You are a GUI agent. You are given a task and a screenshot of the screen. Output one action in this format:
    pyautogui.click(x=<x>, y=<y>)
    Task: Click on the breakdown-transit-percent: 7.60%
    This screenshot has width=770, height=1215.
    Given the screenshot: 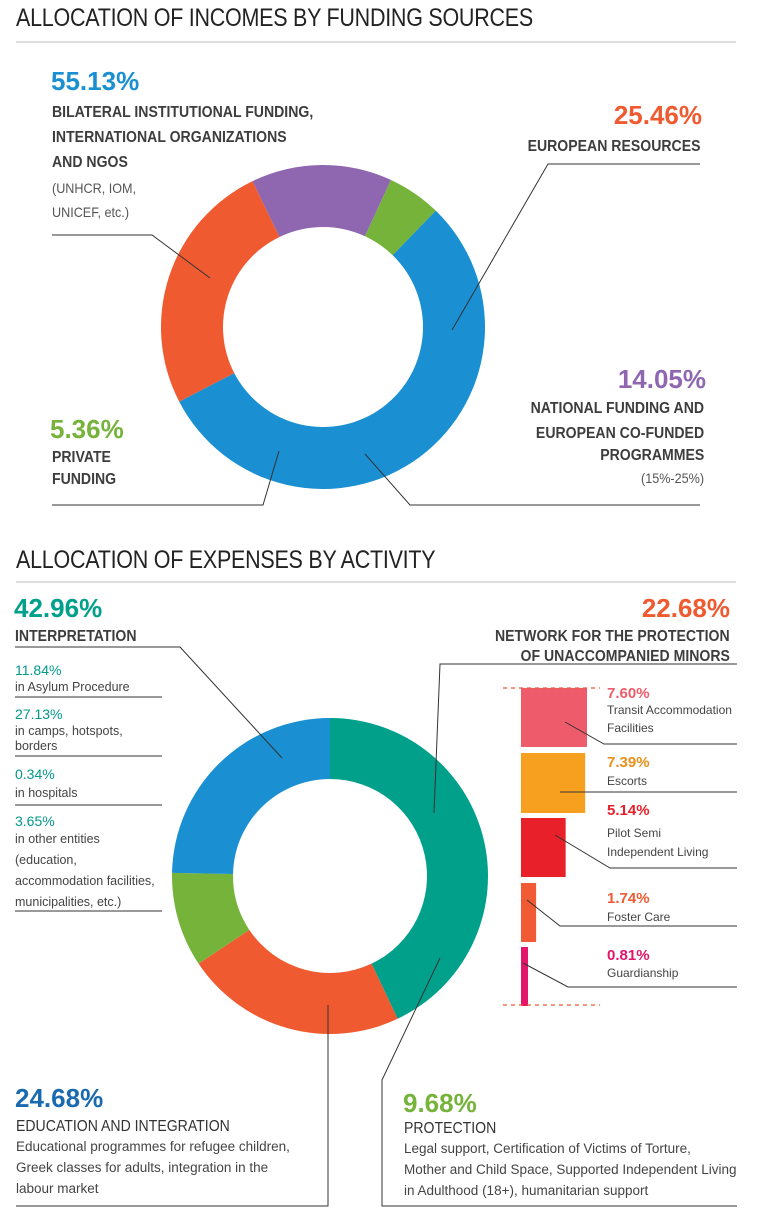 What is the action you would take?
    pyautogui.click(x=628, y=693)
    